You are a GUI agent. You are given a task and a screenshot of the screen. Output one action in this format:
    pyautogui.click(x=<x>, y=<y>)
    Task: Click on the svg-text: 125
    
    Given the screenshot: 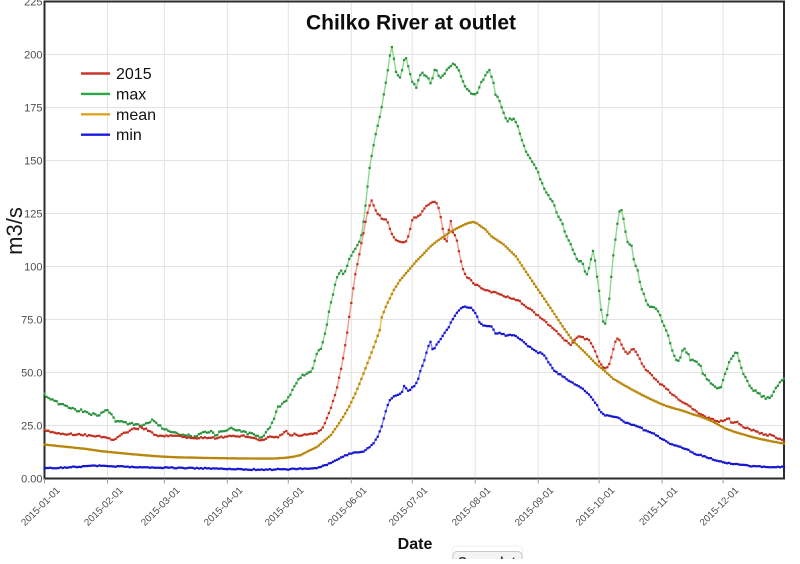 What is the action you would take?
    pyautogui.click(x=33, y=214)
    